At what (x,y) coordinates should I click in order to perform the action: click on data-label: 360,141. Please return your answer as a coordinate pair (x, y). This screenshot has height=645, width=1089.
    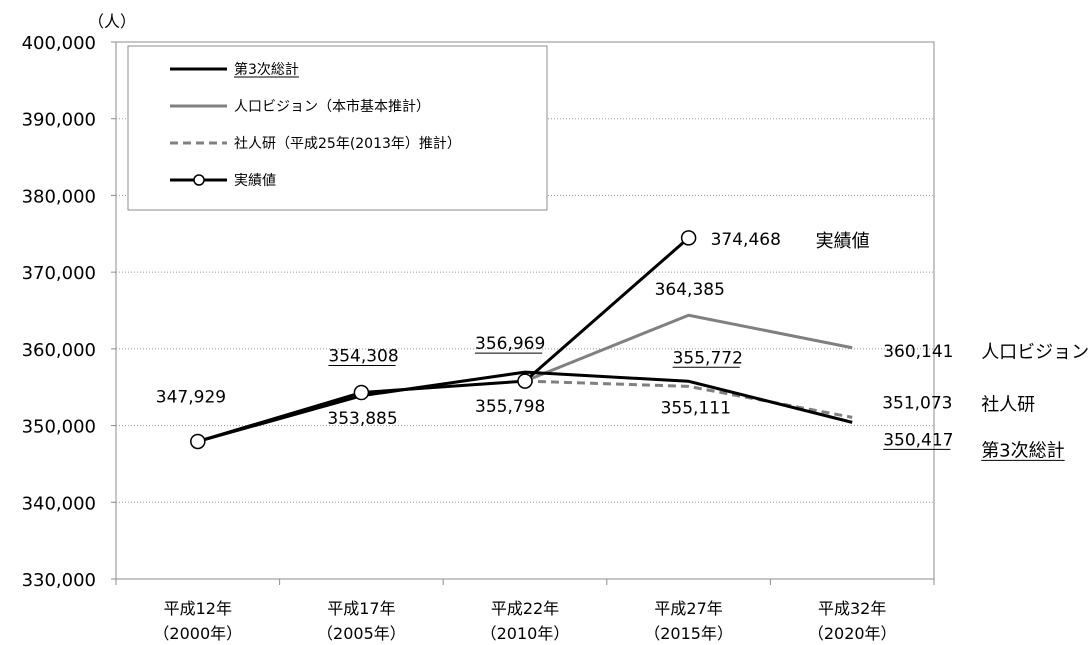
    Looking at the image, I should click on (918, 352).